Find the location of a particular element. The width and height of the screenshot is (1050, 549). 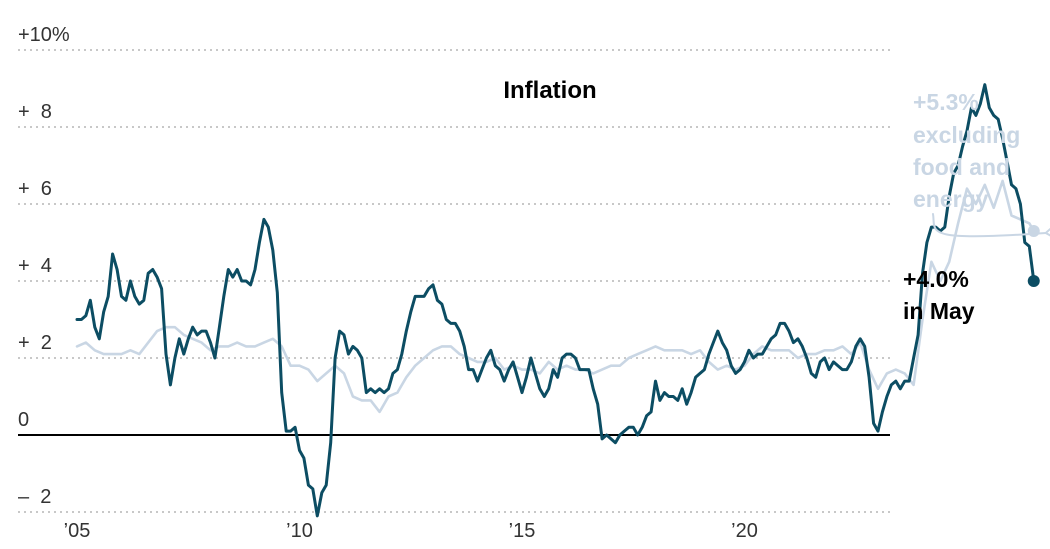

core-annotation-arrowhead is located at coordinates (1047, 232).